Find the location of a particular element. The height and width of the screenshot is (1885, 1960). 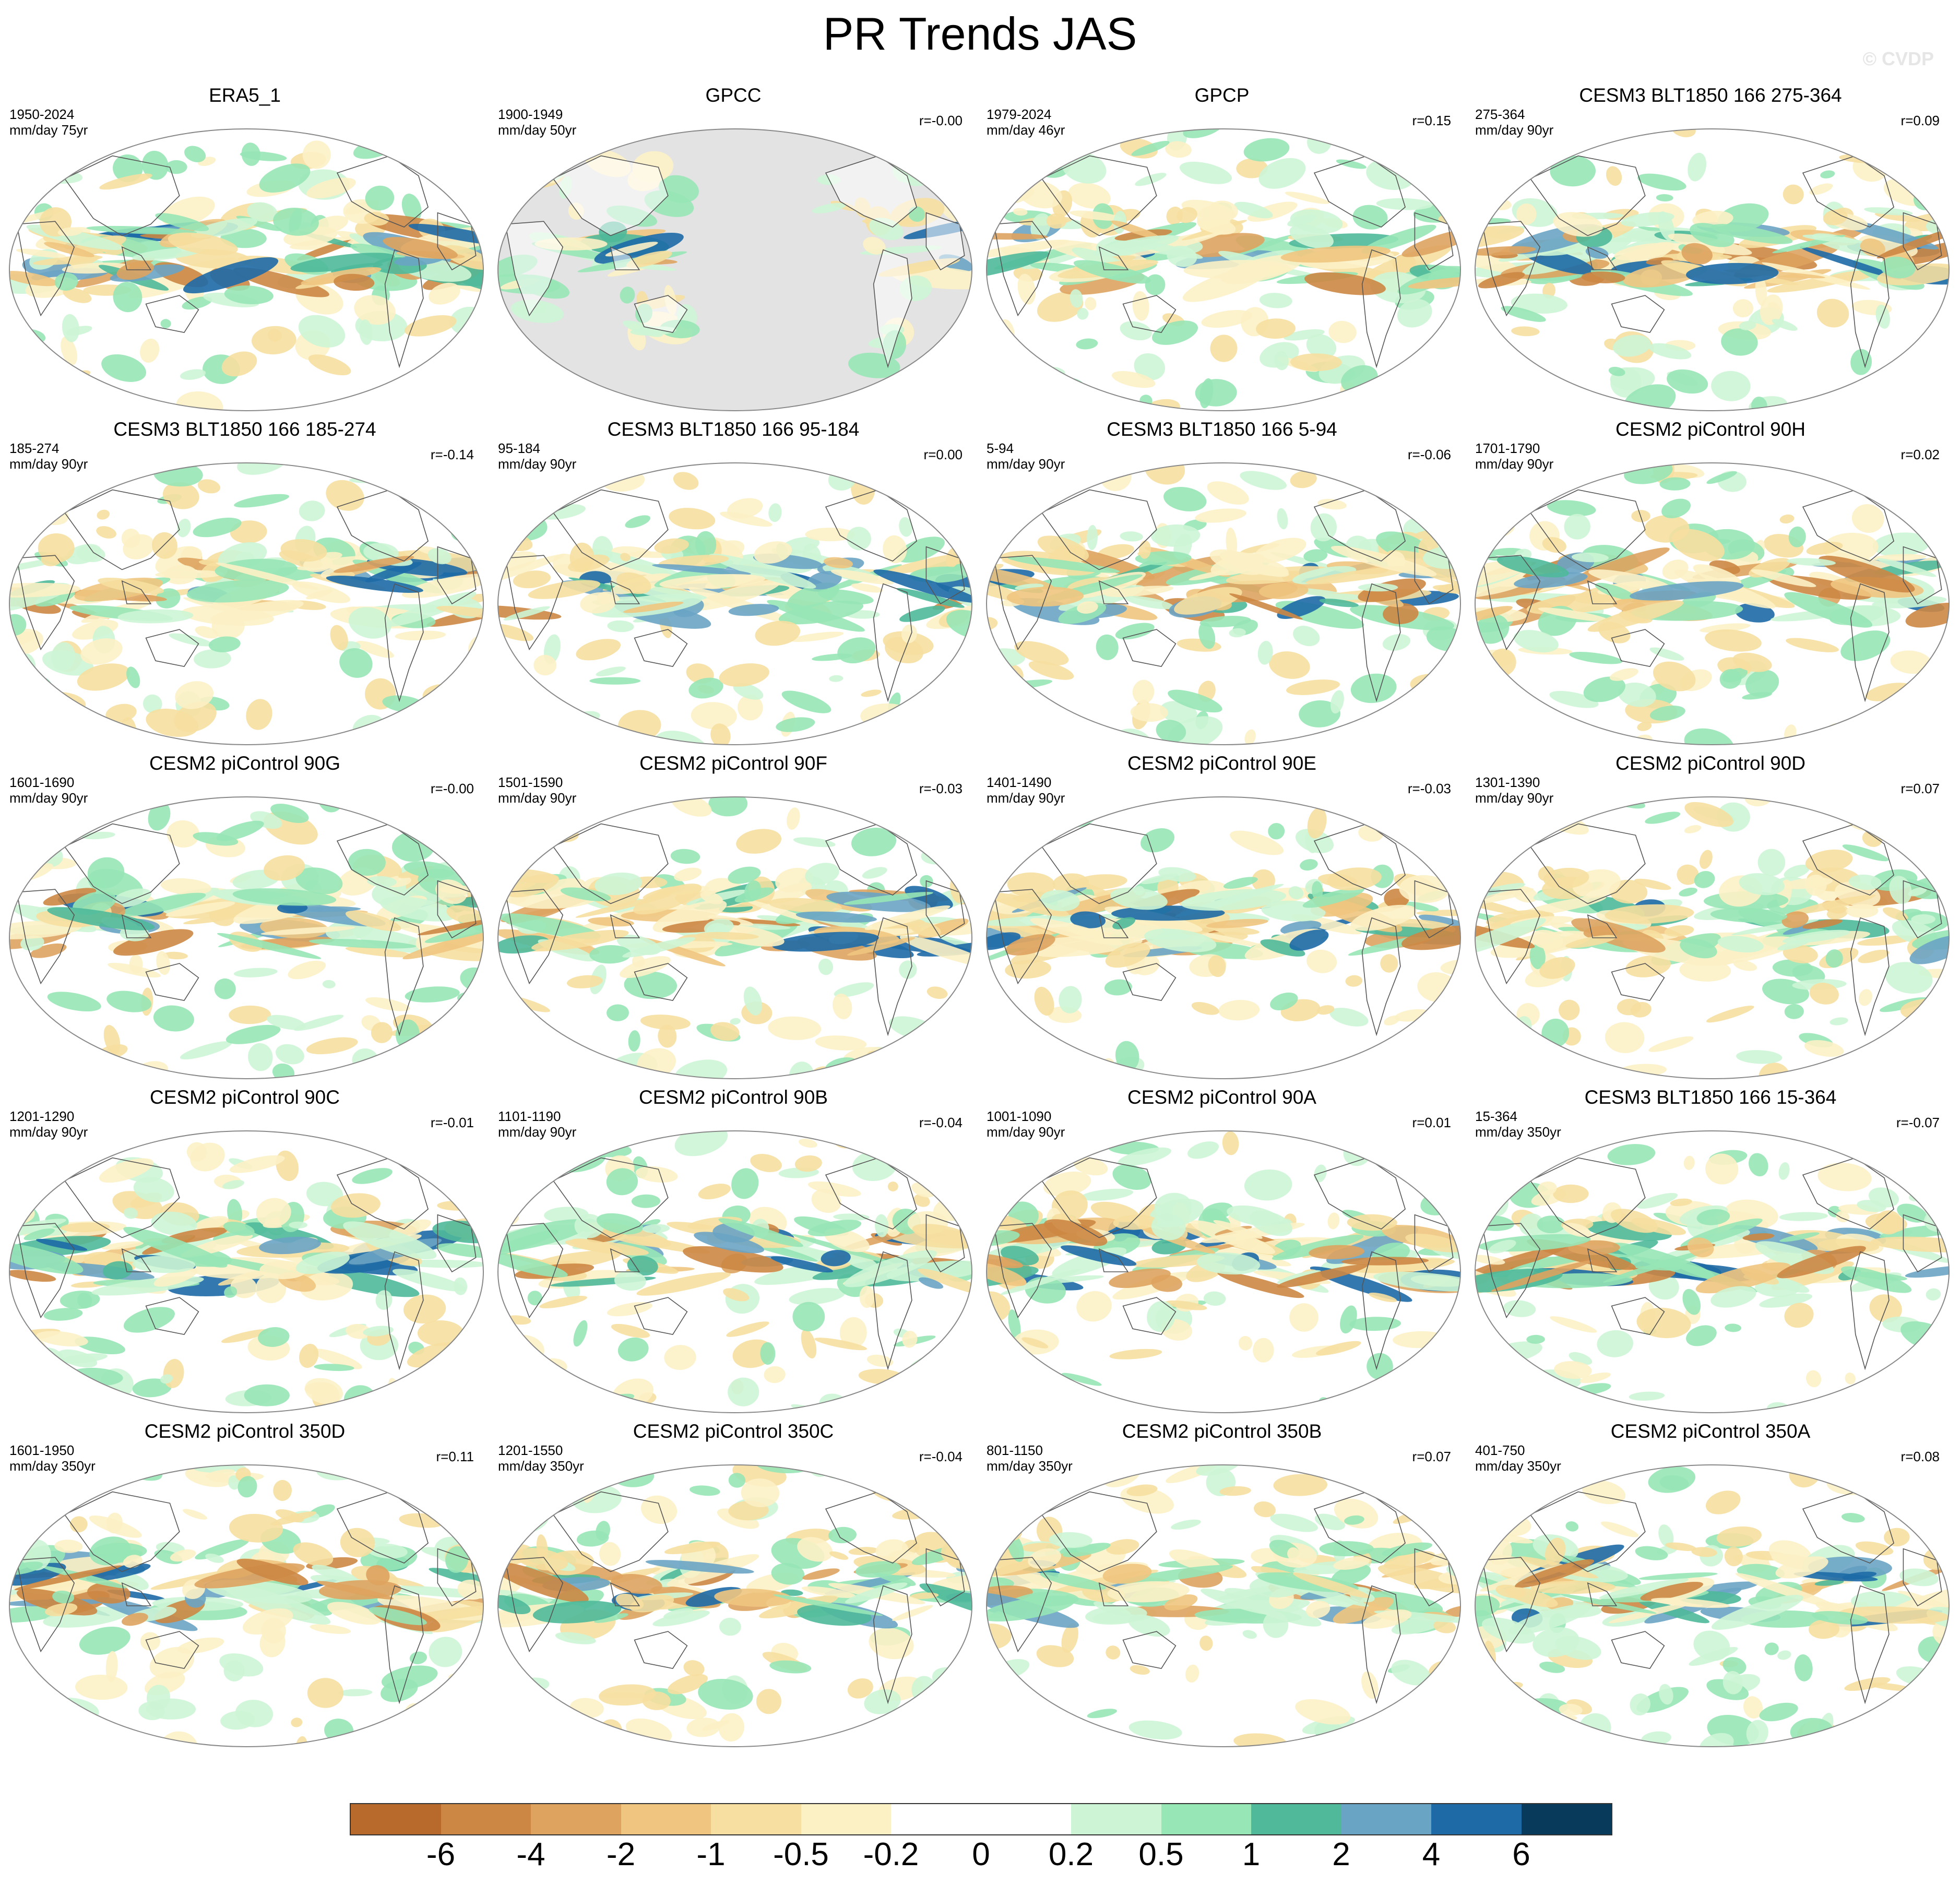

colorbar-label: -6 is located at coordinates (441, 1854).